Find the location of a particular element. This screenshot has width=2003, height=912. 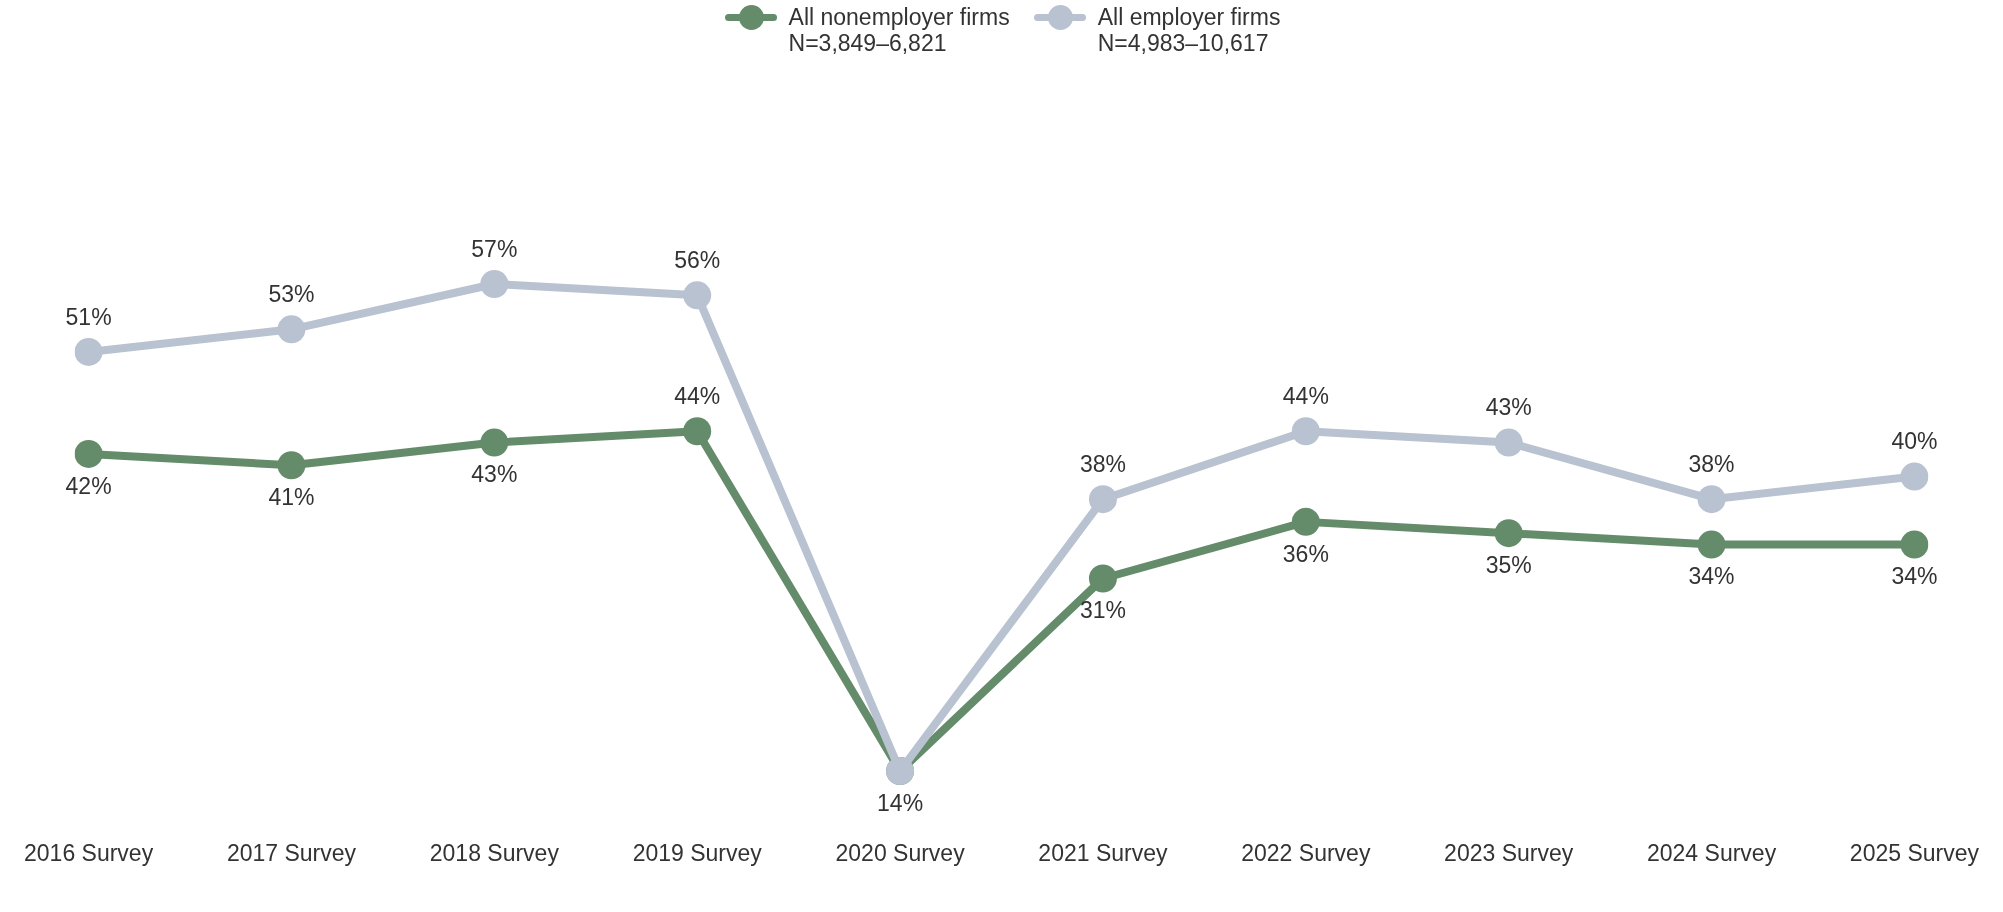

x-tick-label: 2017 Survey is located at coordinates (291, 852).